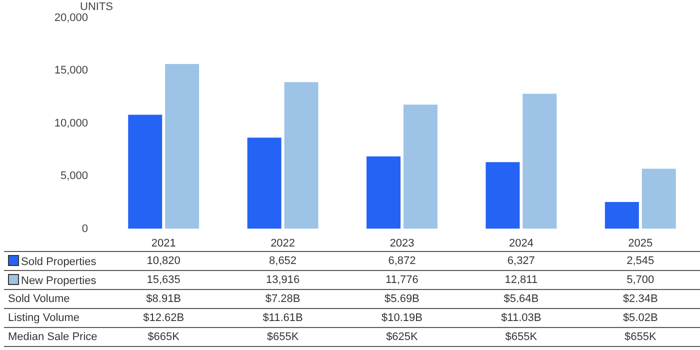 The height and width of the screenshot is (350, 700). What do you see at coordinates (85, 228) in the screenshot?
I see `y-tick-label: 0` at bounding box center [85, 228].